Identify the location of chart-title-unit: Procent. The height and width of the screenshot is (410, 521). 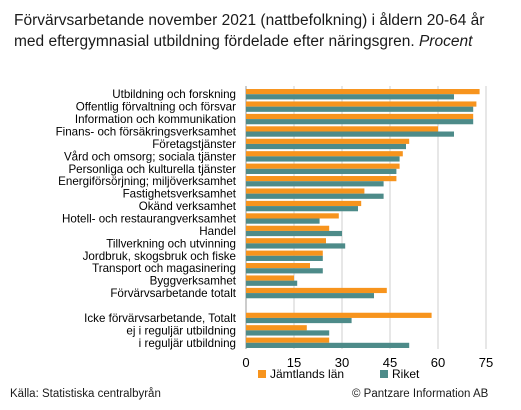
(445, 41).